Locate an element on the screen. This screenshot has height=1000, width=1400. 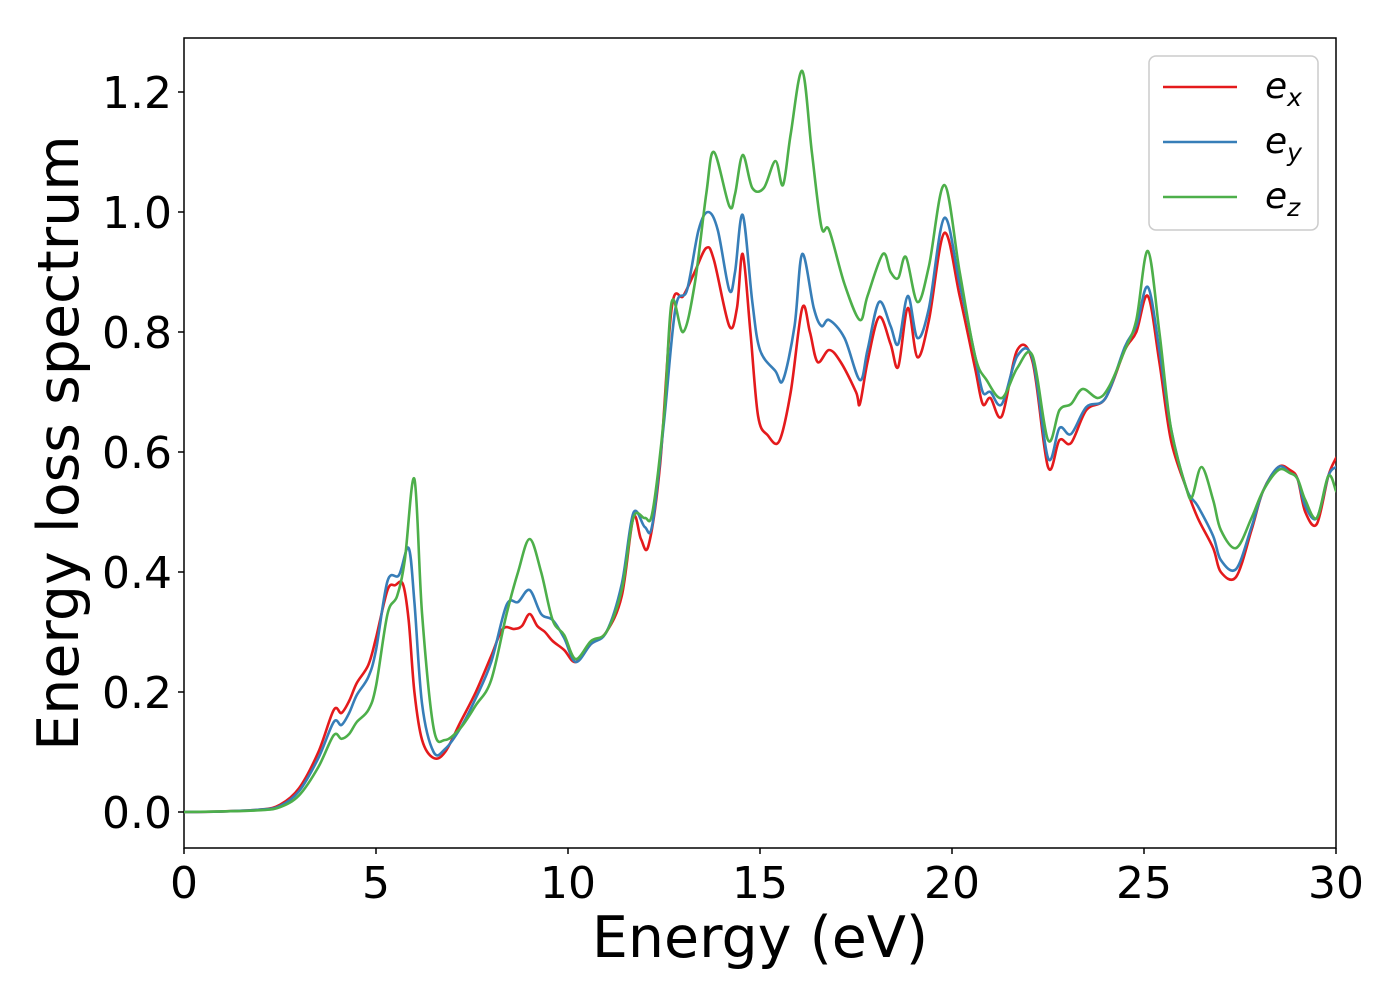
x-tick-label: 30 is located at coordinates (1336, 883).